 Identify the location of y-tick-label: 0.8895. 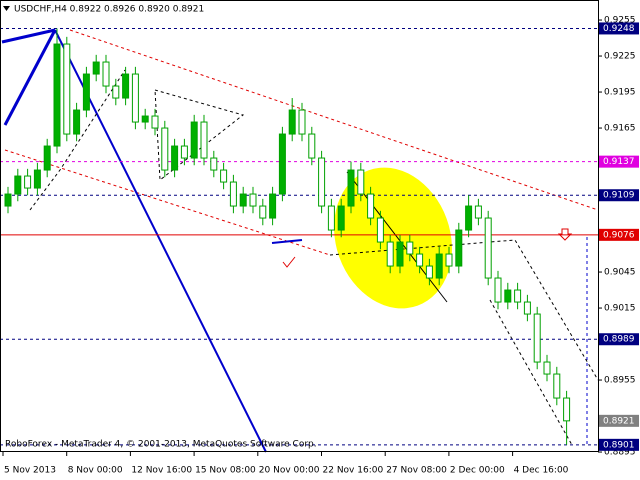
(620, 453).